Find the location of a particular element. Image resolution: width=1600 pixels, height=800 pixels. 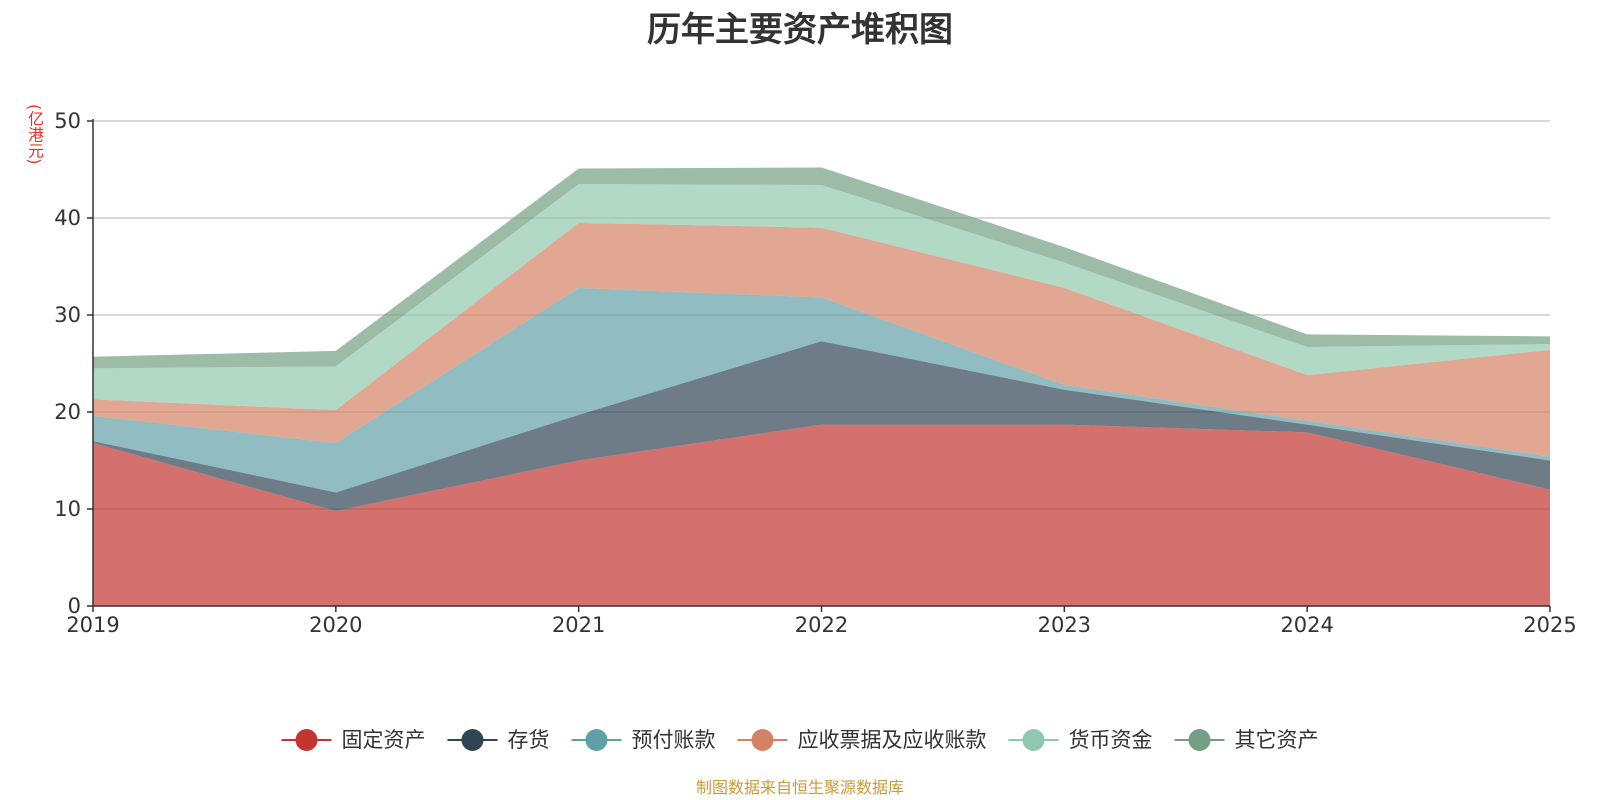

legend-item-4: 货币资金 is located at coordinates (1080, 740).